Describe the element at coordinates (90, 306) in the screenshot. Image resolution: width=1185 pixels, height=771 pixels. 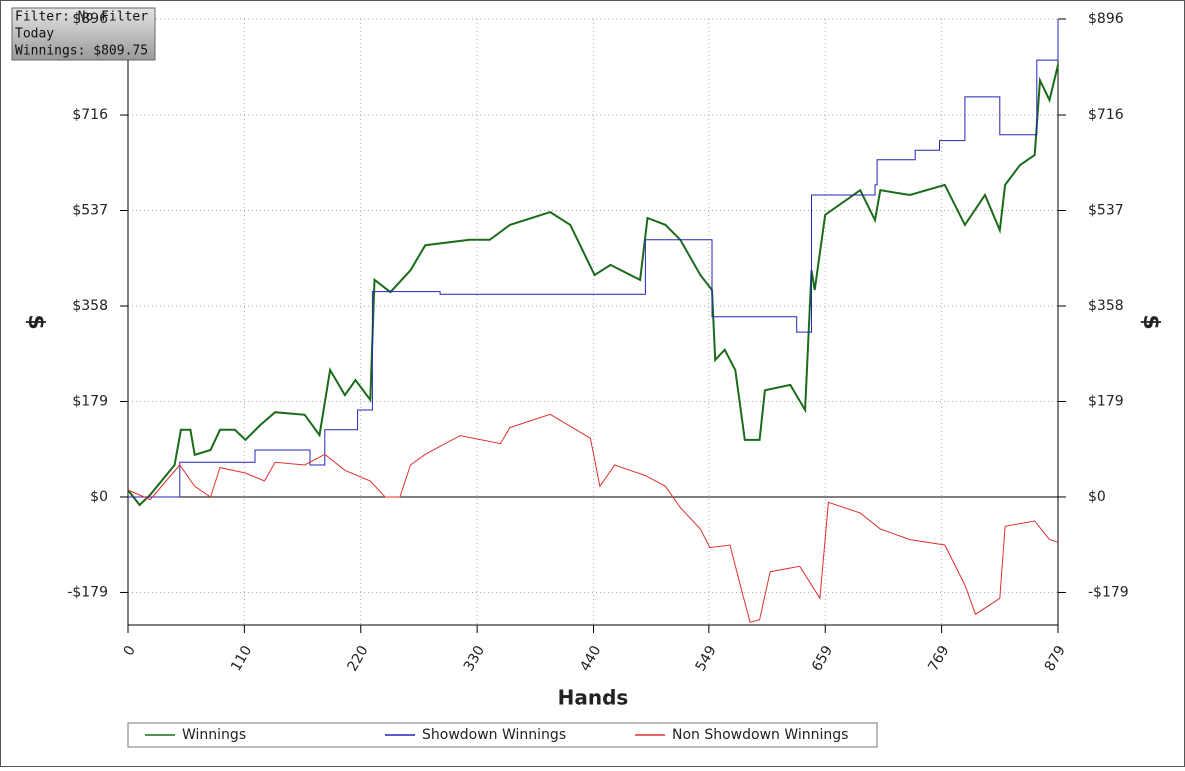
I see `y-tick-label: $358` at that location.